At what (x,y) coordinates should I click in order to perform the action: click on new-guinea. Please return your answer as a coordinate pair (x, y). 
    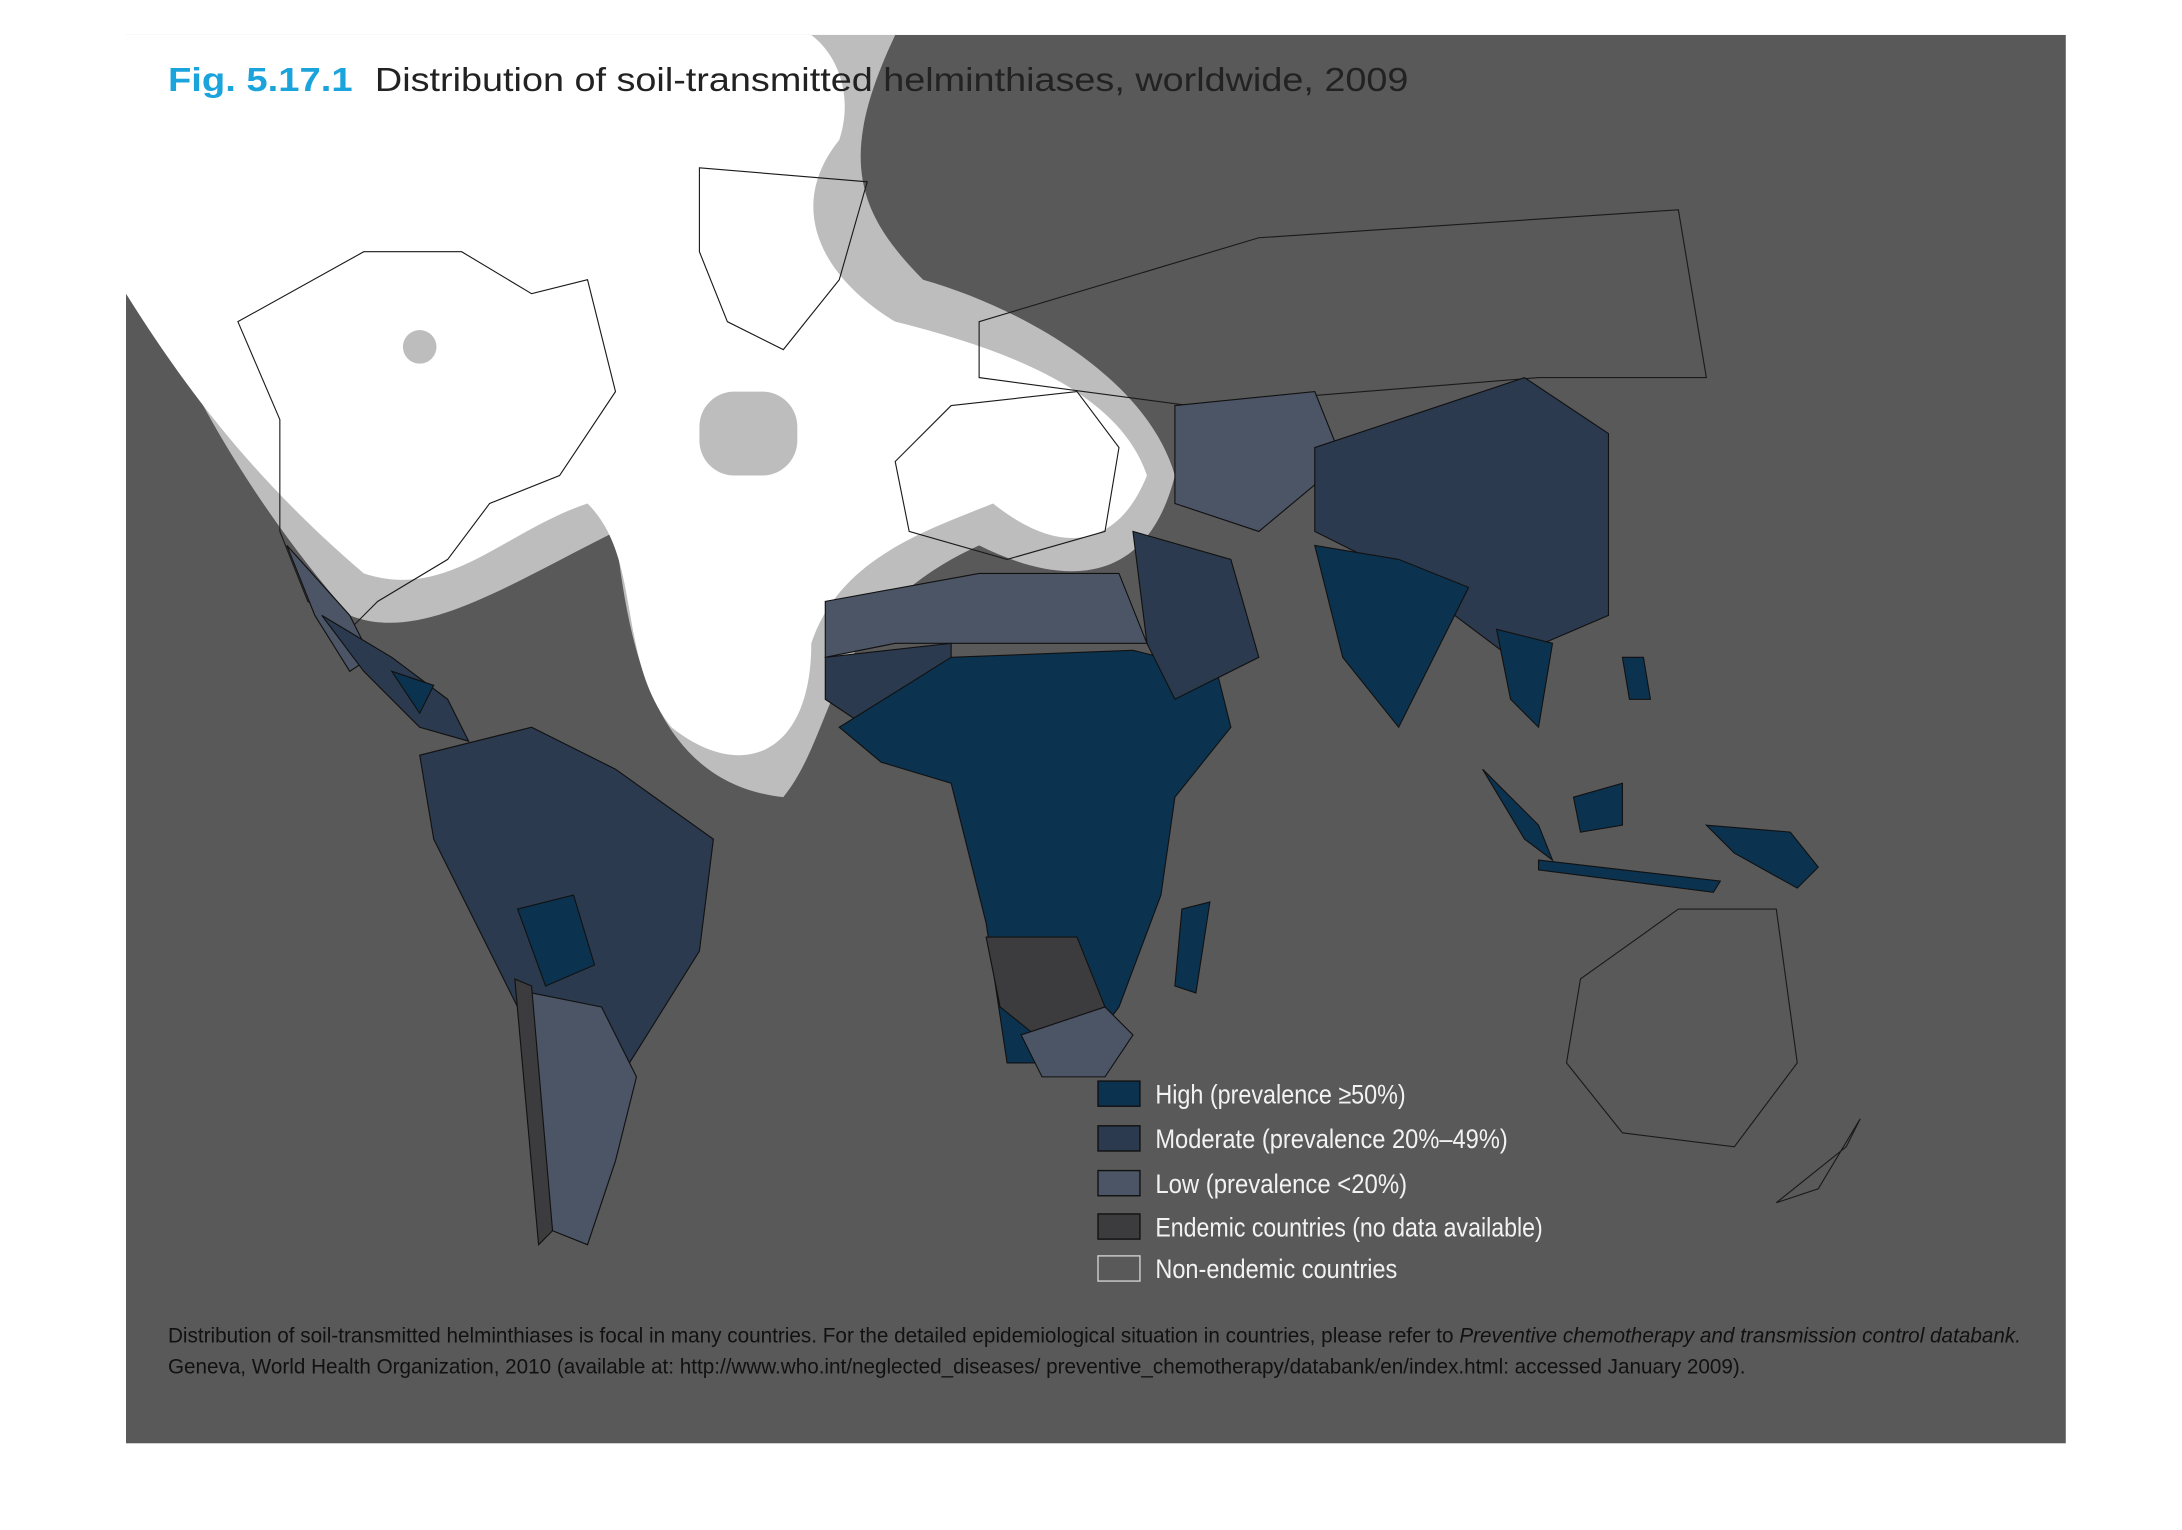
    Looking at the image, I should click on (1761, 856).